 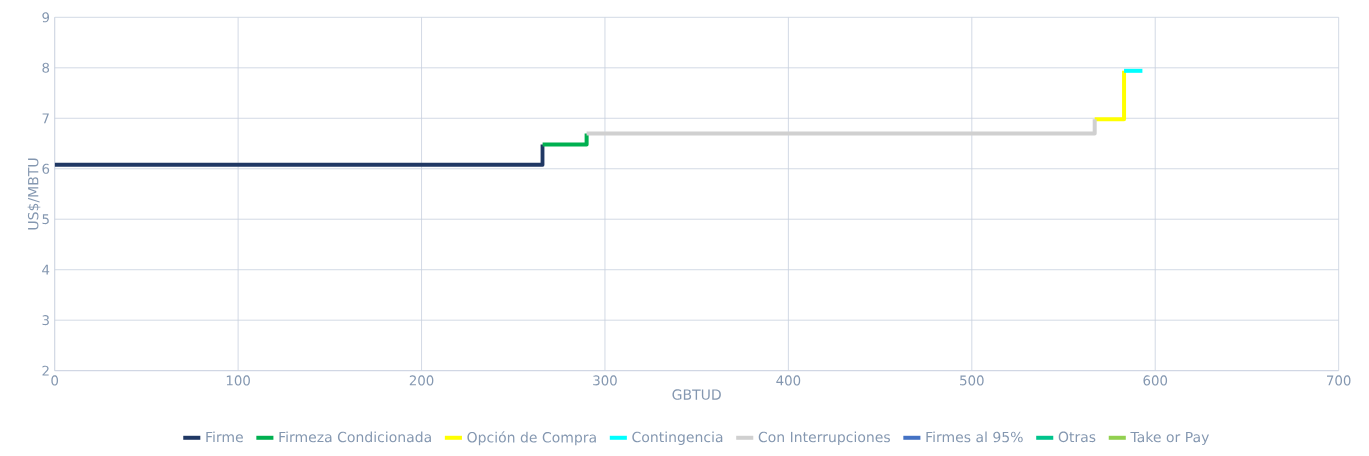 I want to click on x-tick-label: 0, so click(x=55, y=380).